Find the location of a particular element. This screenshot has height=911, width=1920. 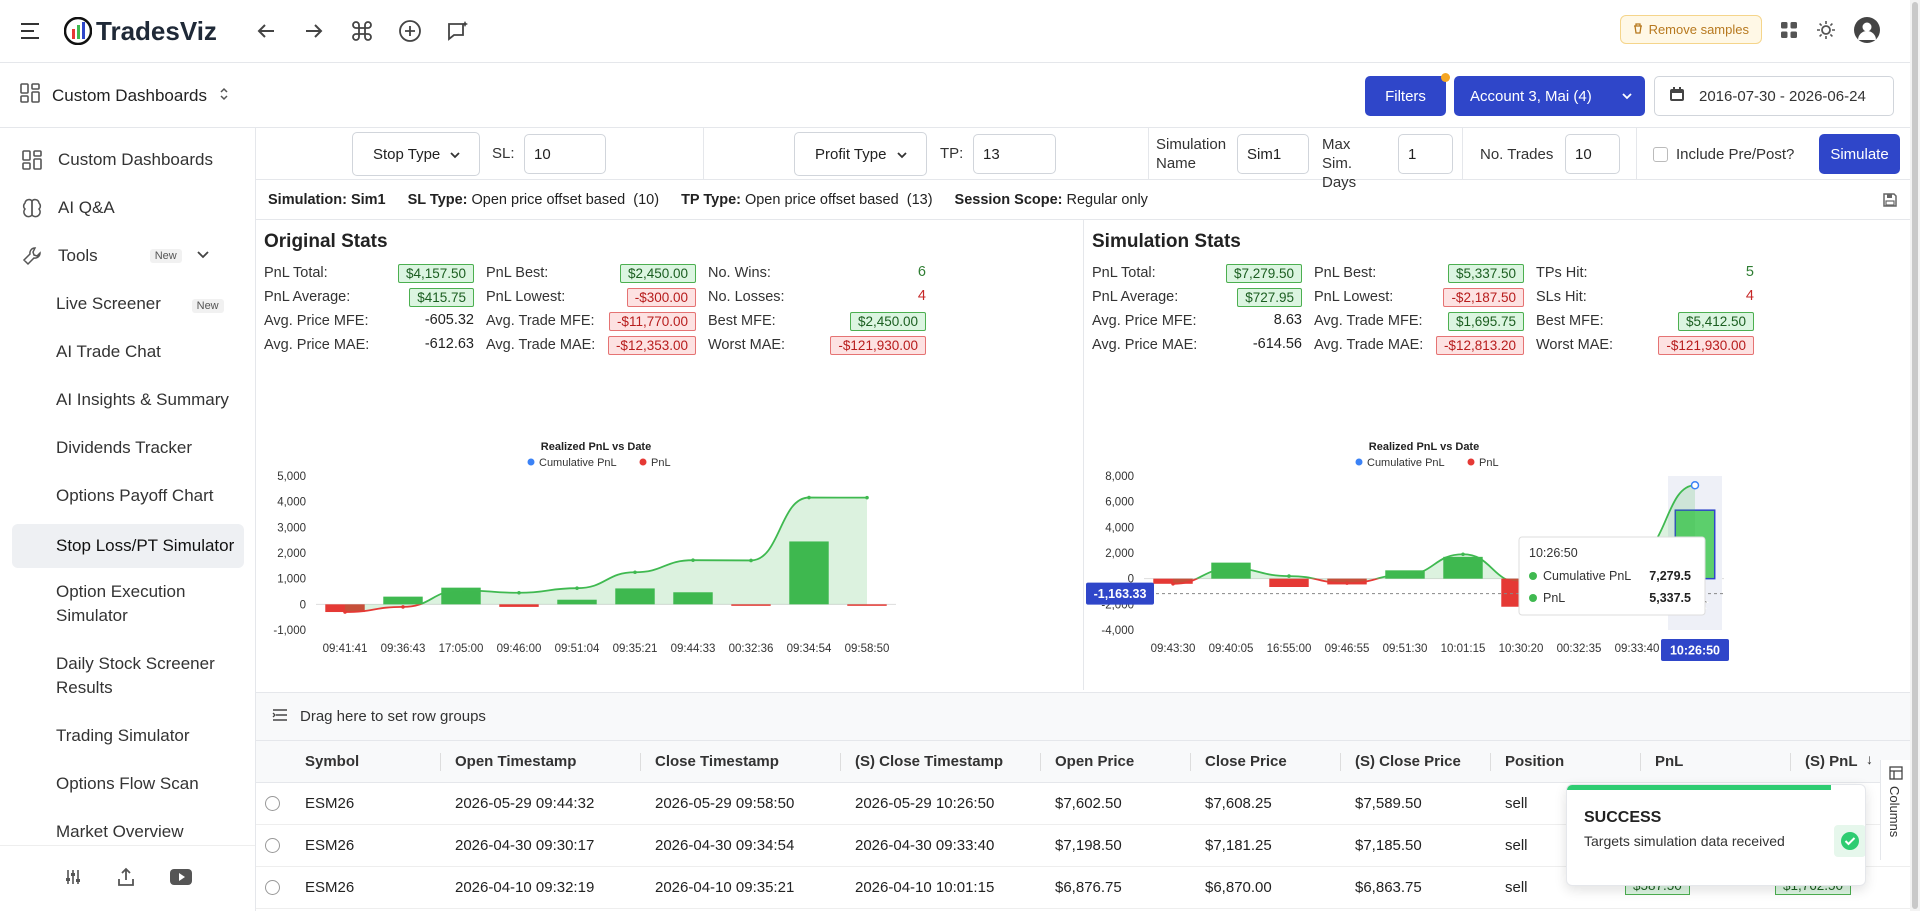

apps-grid-icon is located at coordinates (1789, 30).